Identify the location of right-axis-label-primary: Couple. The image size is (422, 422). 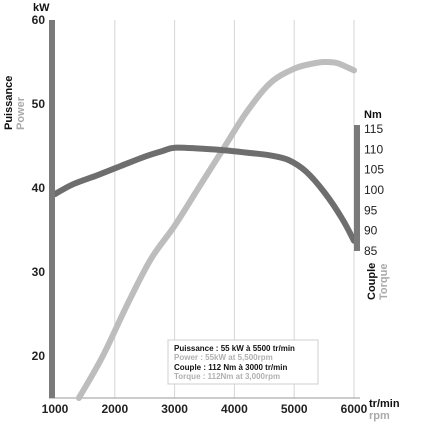
(372, 281).